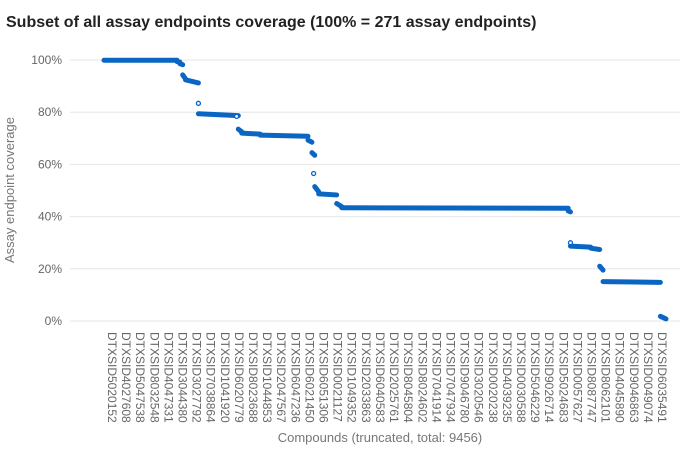 This screenshot has height=450, width=700. What do you see at coordinates (648, 377) in the screenshot?
I see `x-tick-label: DTXSID0049074` at bounding box center [648, 377].